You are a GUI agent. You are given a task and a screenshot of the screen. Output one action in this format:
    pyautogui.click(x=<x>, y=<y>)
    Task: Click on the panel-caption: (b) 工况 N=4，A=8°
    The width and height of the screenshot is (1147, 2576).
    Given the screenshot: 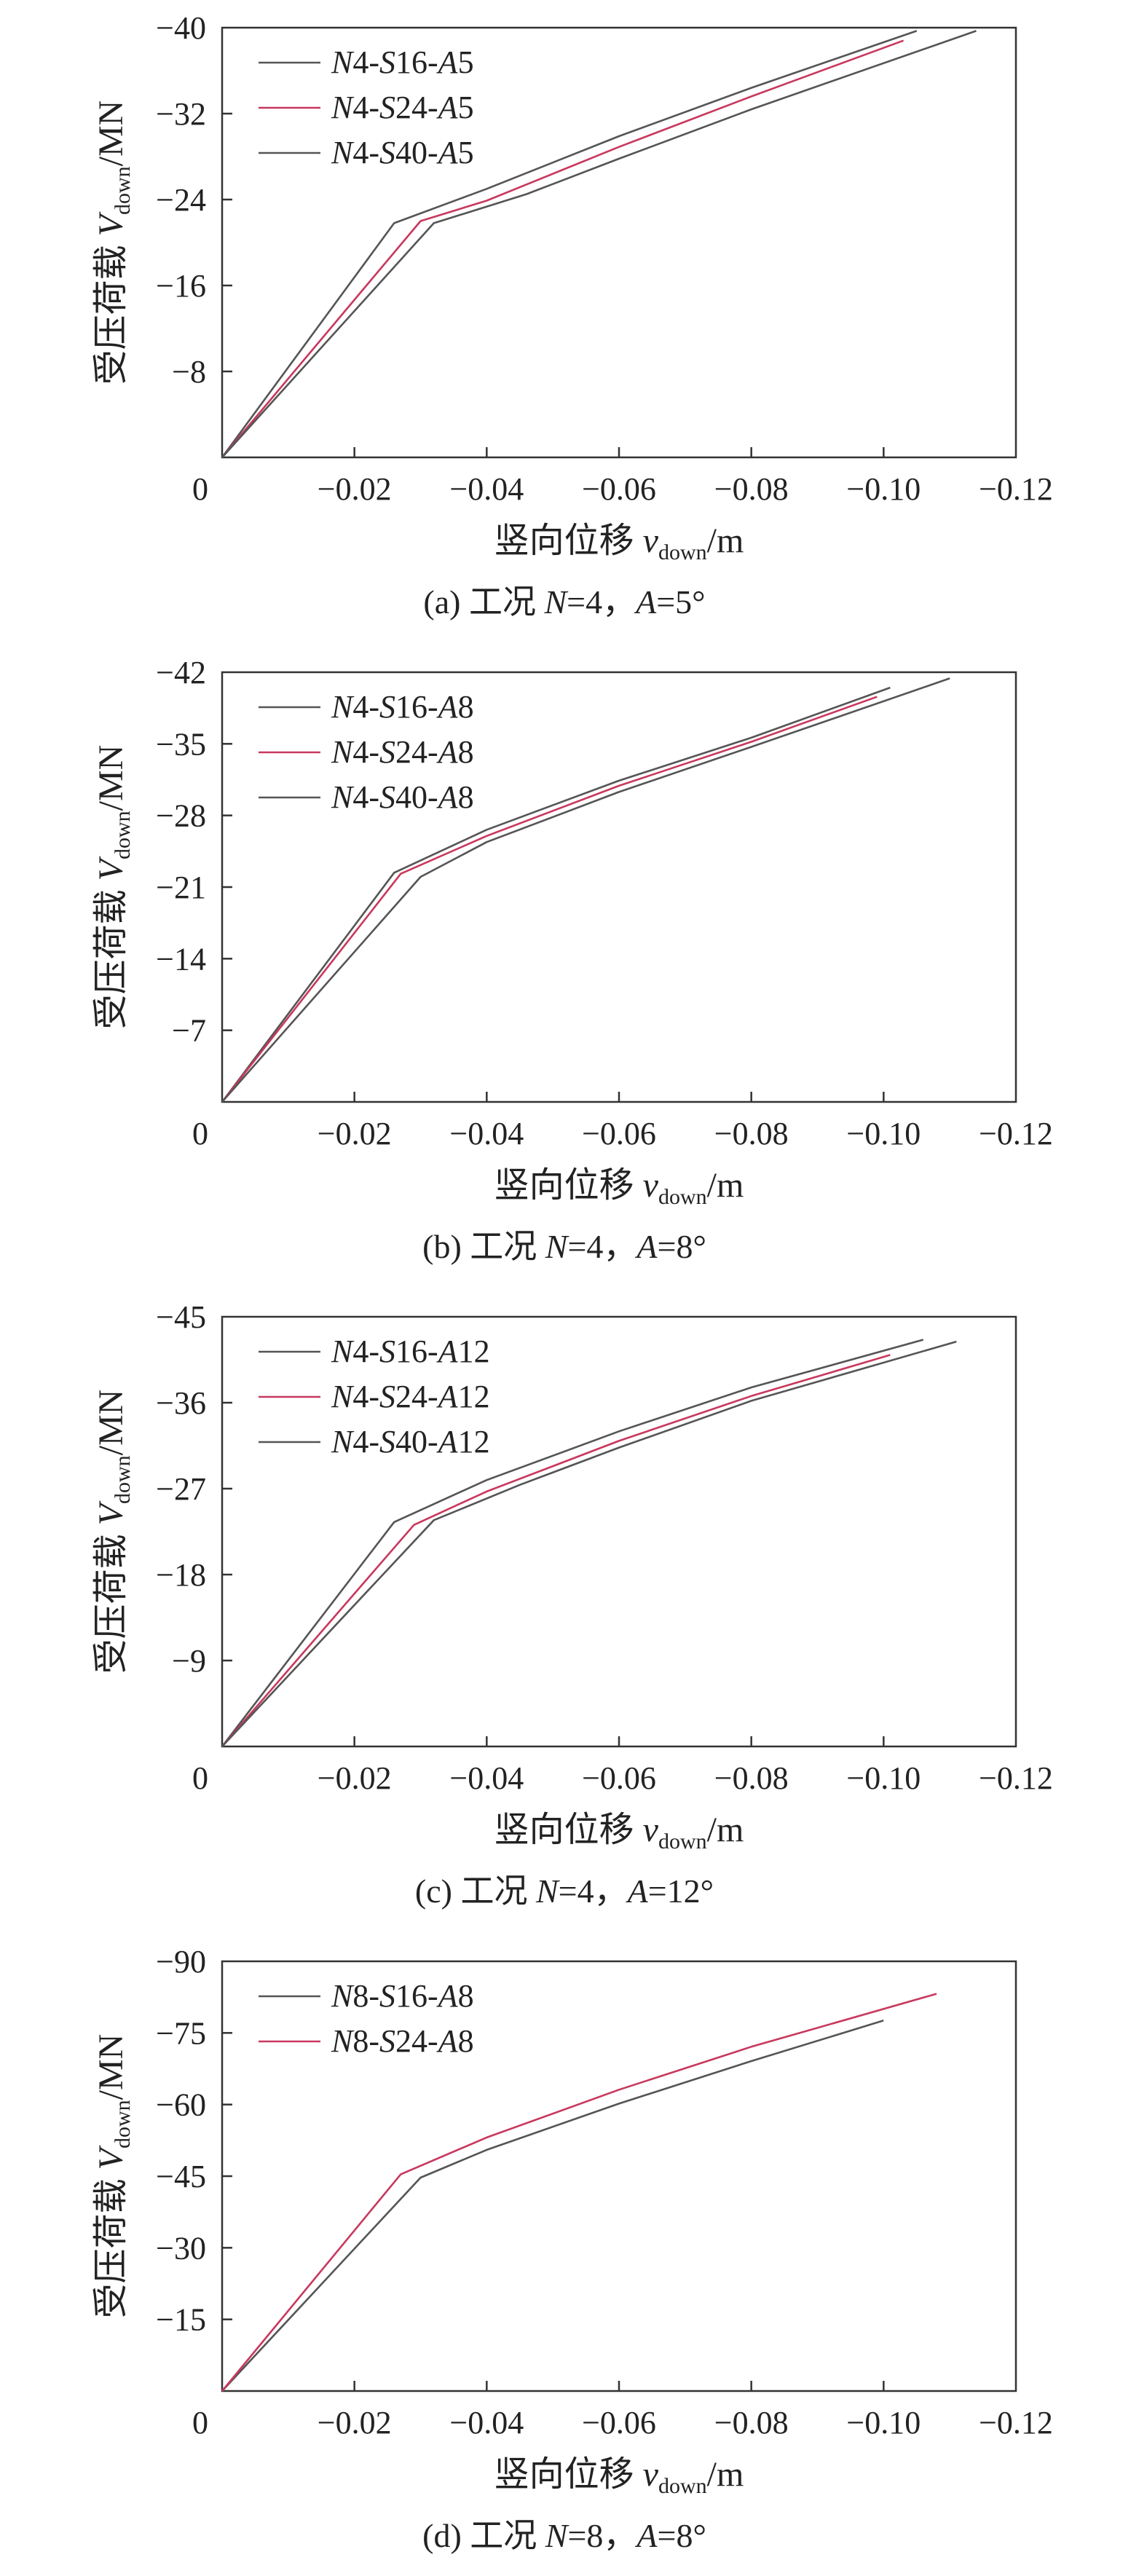 What is the action you would take?
    pyautogui.click(x=564, y=1246)
    